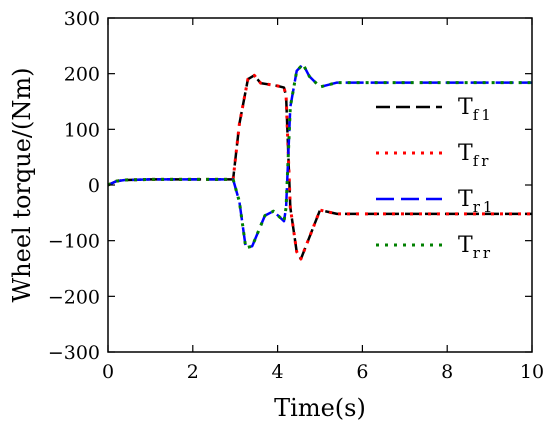  I want to click on legend-label-tr1: Tr1, so click(476, 201).